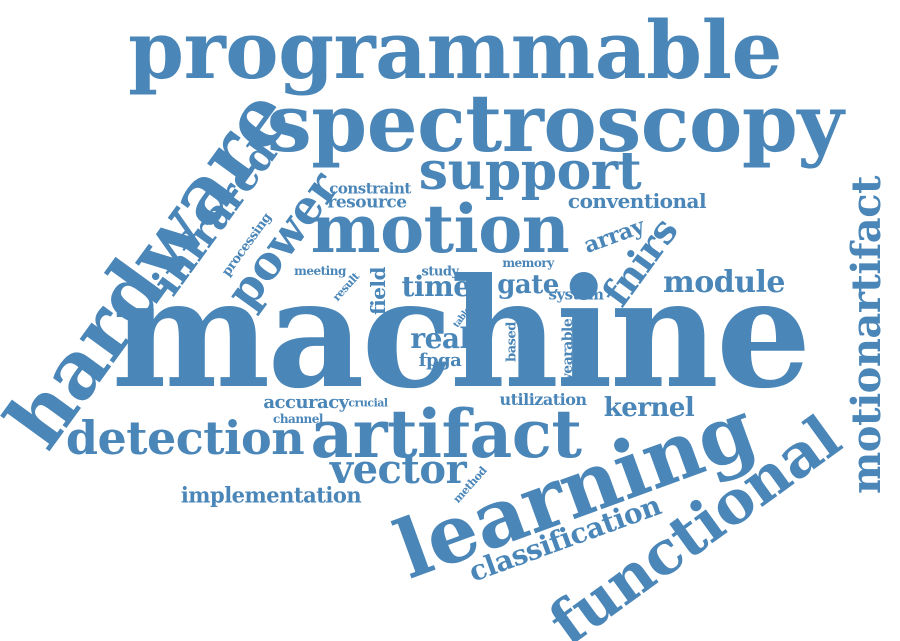 The image size is (900, 641). I want to click on word-memory: memory, so click(528, 263).